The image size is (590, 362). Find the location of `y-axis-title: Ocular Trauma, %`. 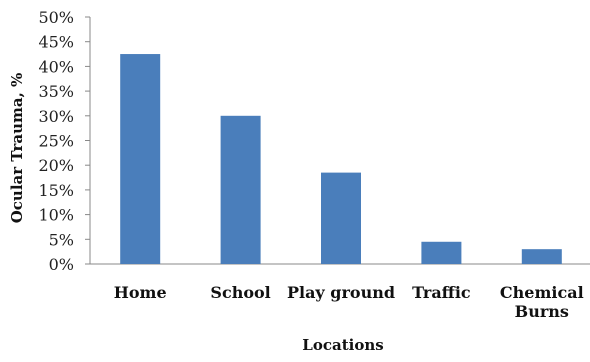

y-axis-title: Ocular Trauma, % is located at coordinates (17, 148).